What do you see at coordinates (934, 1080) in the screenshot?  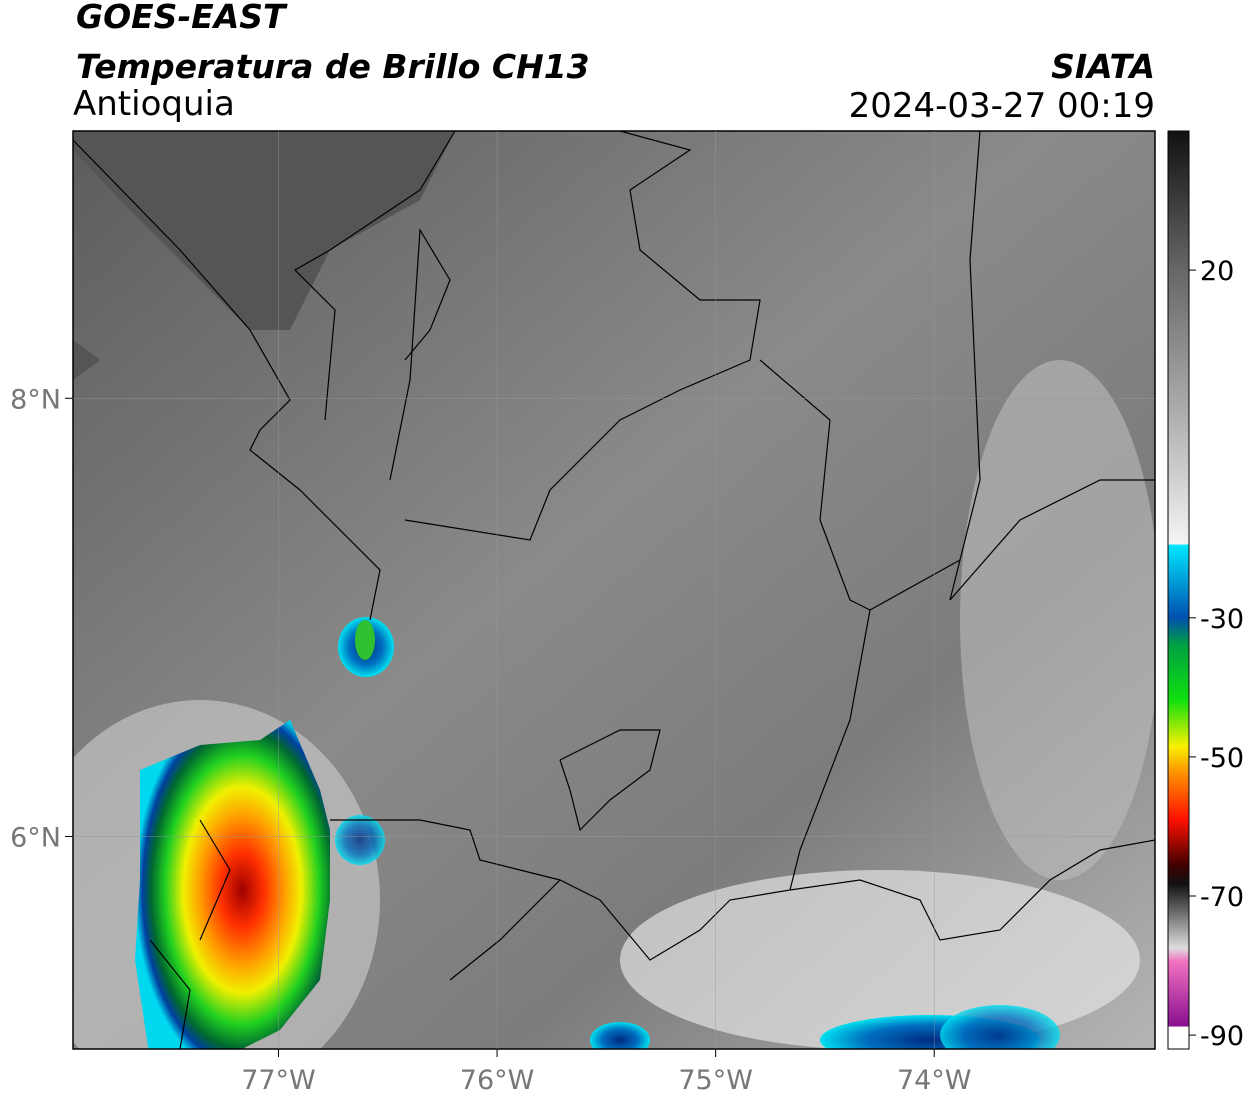 I see `x-tick-label: 74°W` at bounding box center [934, 1080].